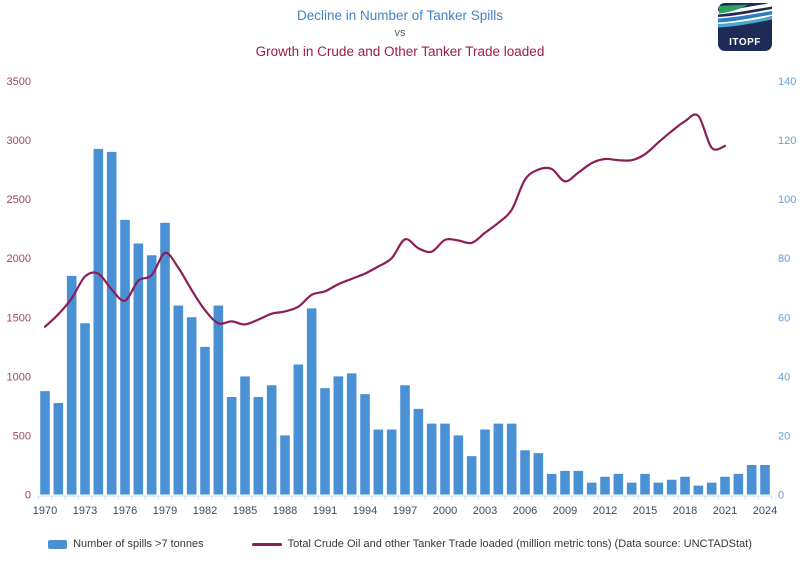 The height and width of the screenshot is (562, 800). I want to click on bar-2006, so click(525, 472).